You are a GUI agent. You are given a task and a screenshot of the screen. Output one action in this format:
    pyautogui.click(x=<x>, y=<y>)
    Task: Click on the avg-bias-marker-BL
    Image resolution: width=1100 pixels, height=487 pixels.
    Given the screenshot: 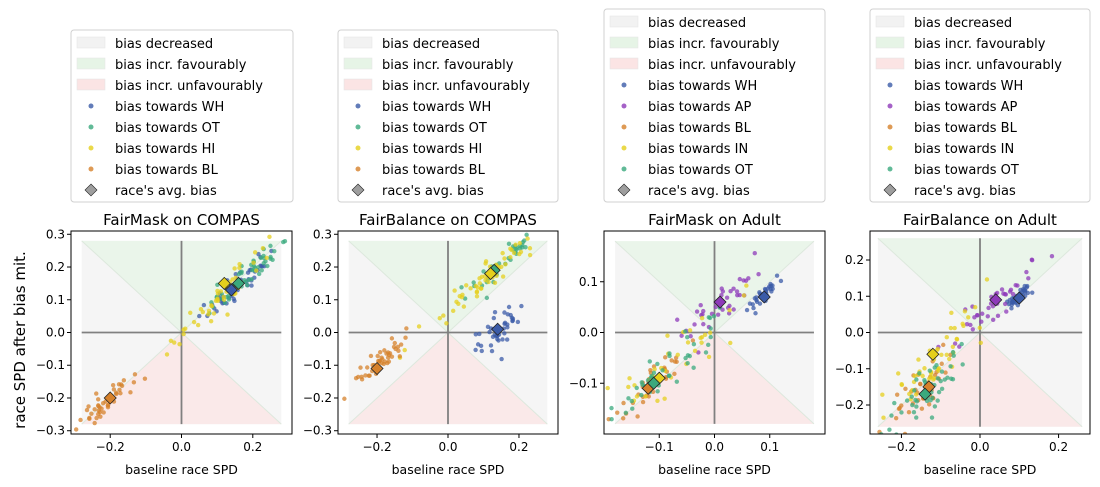 What is the action you would take?
    pyautogui.click(x=377, y=368)
    